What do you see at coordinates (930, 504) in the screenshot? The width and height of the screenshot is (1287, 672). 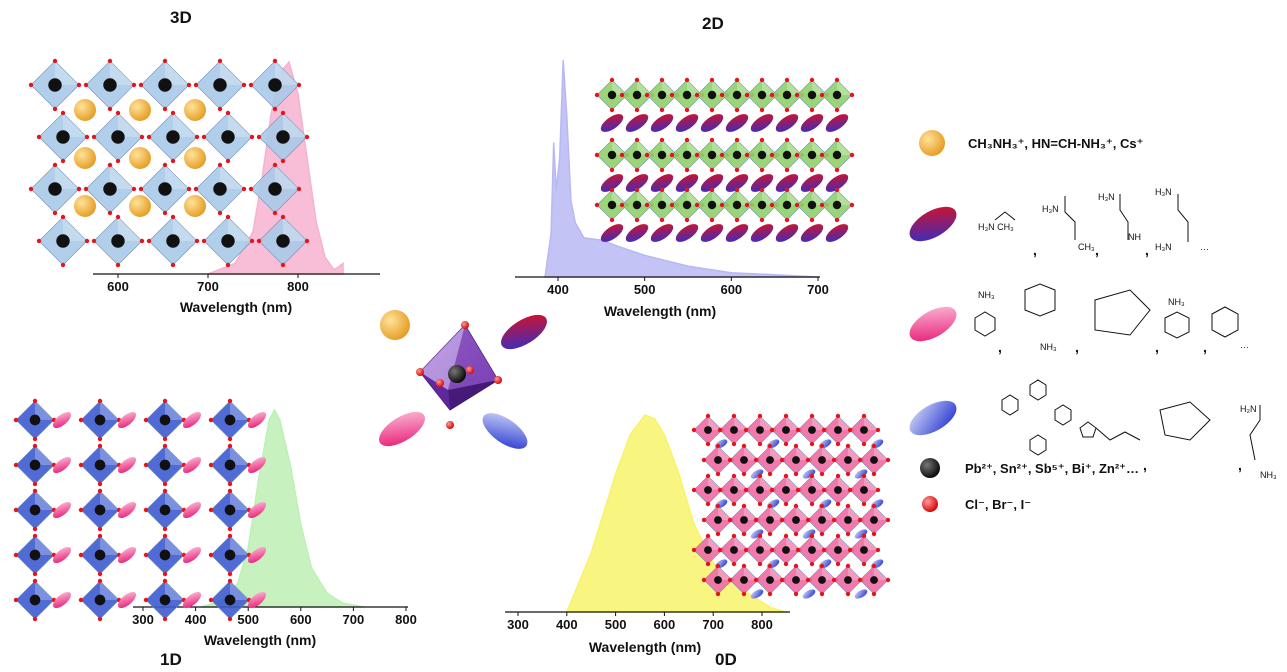 I see `halide-legend-icon` at bounding box center [930, 504].